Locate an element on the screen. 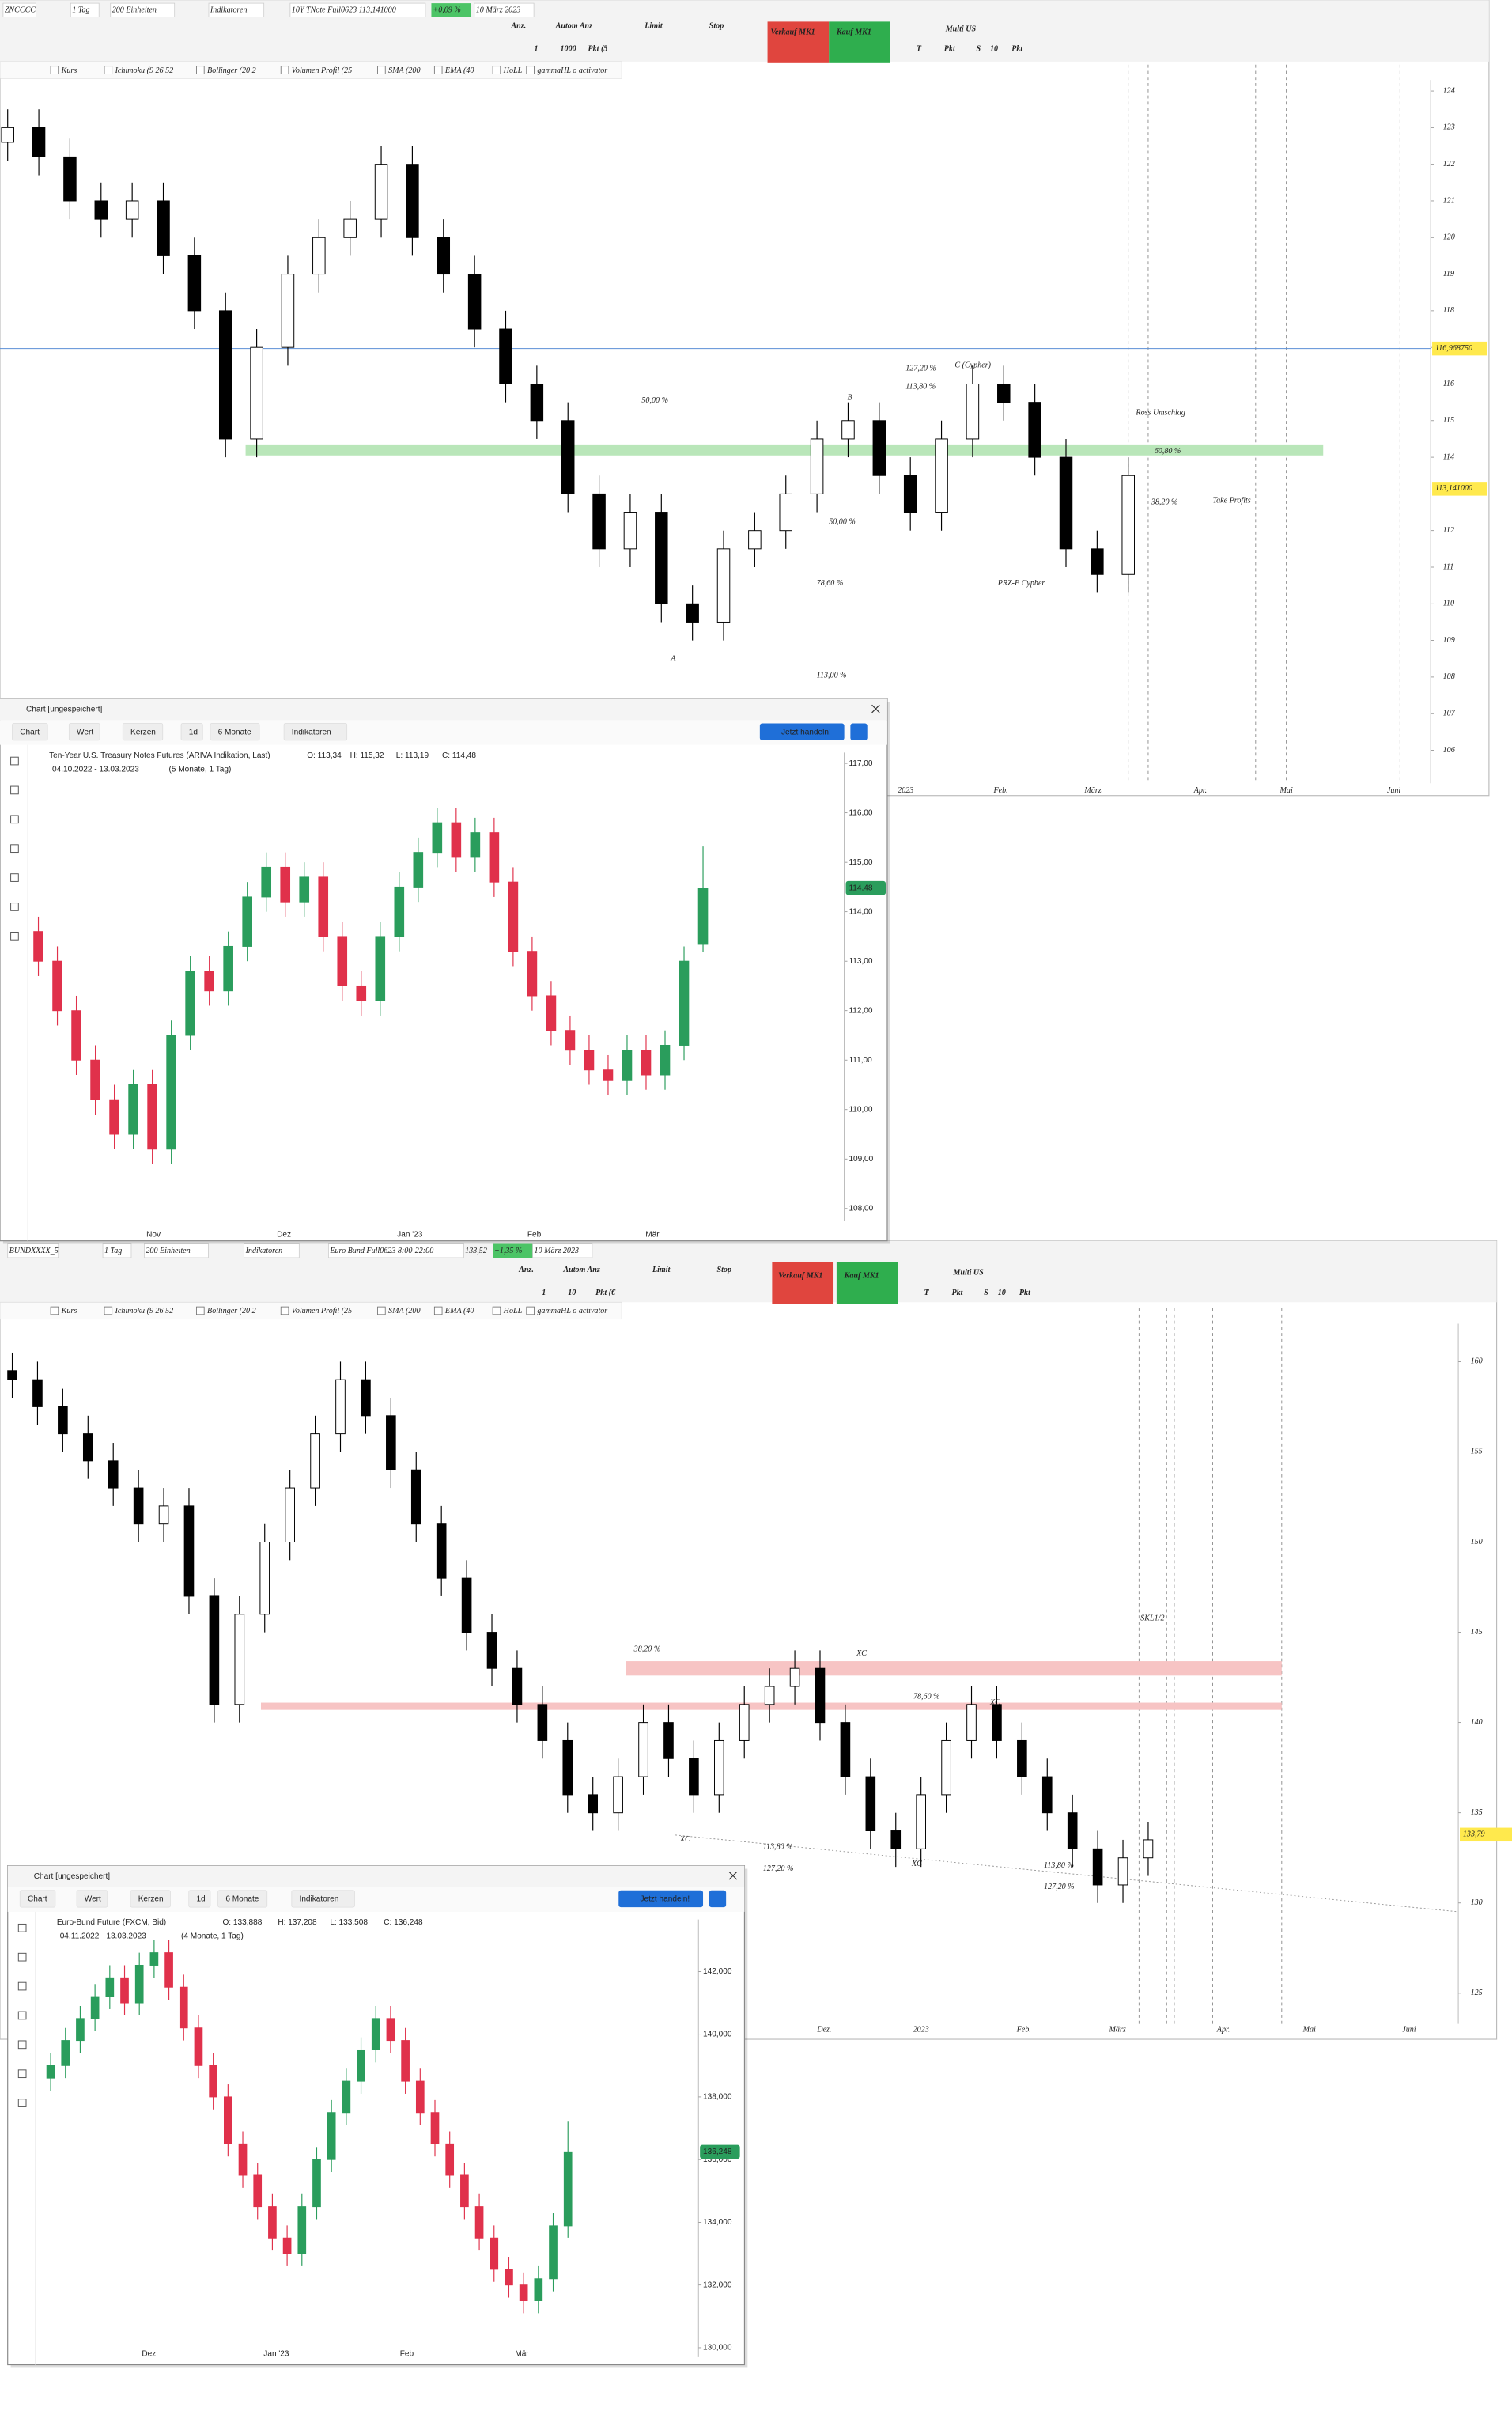  order-field: T is located at coordinates (920, 49).